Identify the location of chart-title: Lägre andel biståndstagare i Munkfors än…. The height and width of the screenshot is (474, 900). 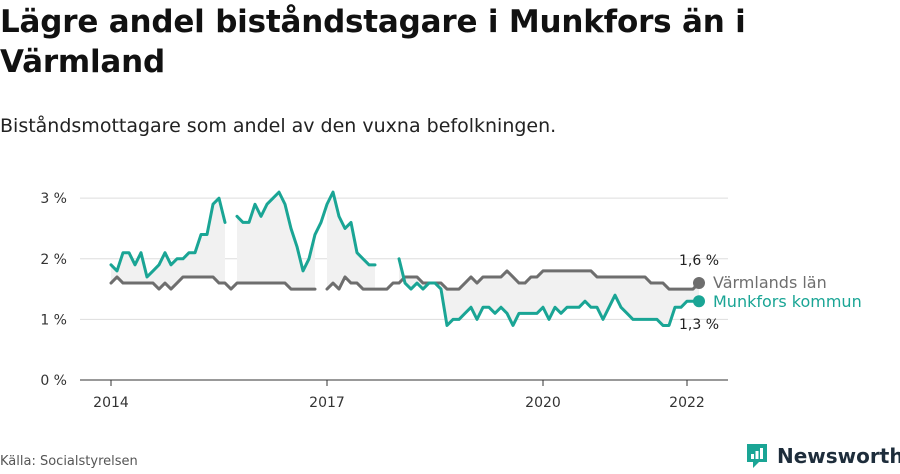
(373, 42).